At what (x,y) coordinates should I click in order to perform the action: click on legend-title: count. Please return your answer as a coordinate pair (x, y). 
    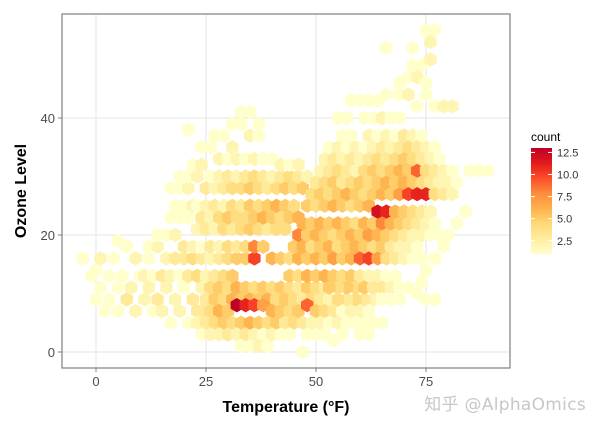
    Looking at the image, I should click on (546, 137).